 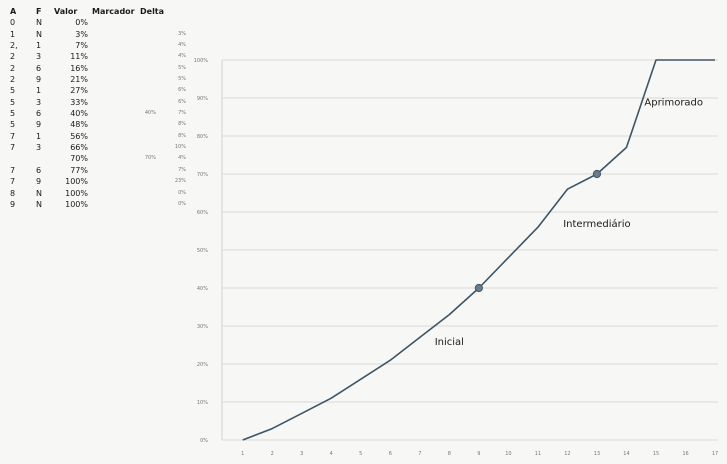 I want to click on y-tick-label: 60%, so click(x=202, y=213).